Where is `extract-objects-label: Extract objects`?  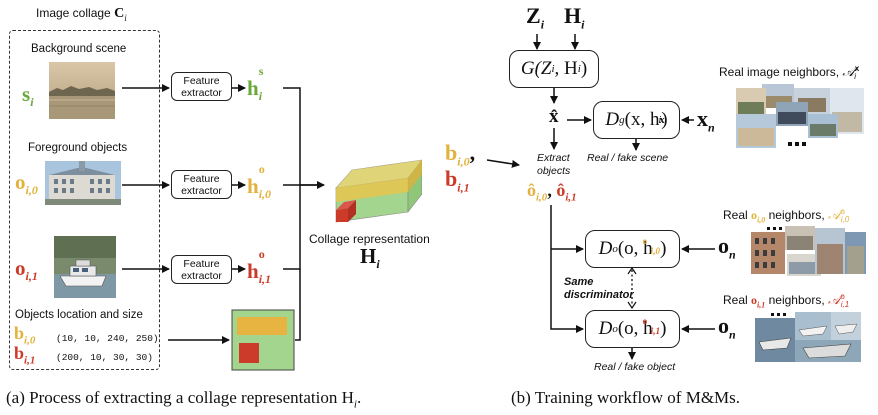
extract-objects-label: Extract objects is located at coordinates (567, 165).